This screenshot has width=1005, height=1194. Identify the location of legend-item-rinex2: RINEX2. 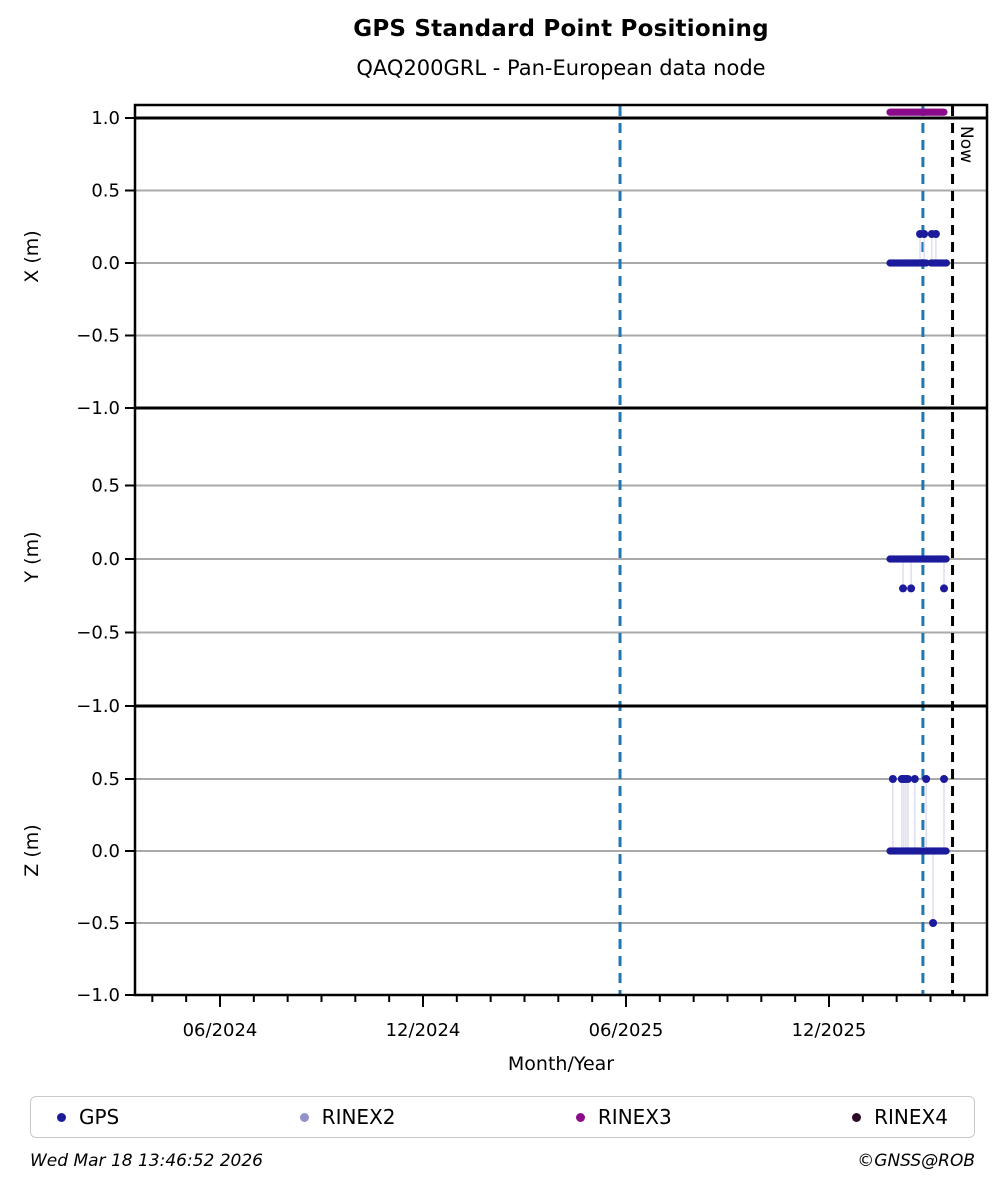
(347, 1117).